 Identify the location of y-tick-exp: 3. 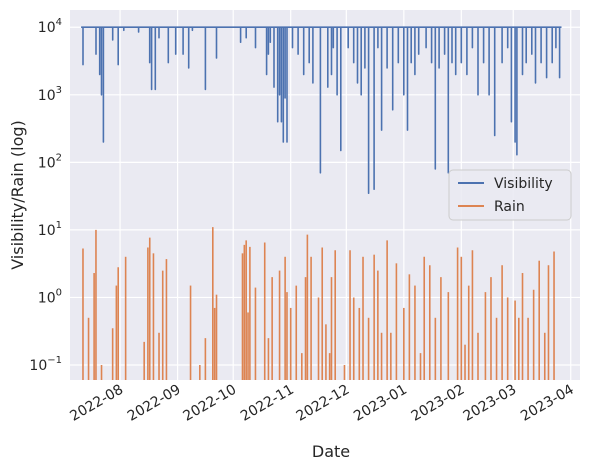
(59, 90).